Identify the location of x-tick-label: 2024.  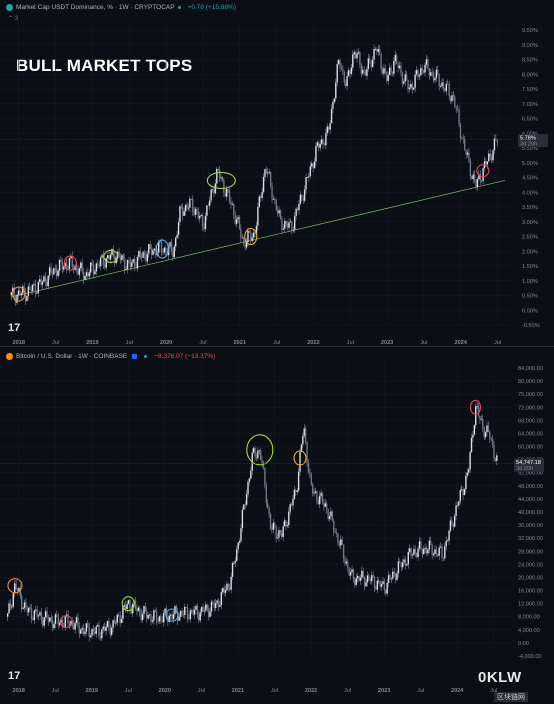
(457, 691).